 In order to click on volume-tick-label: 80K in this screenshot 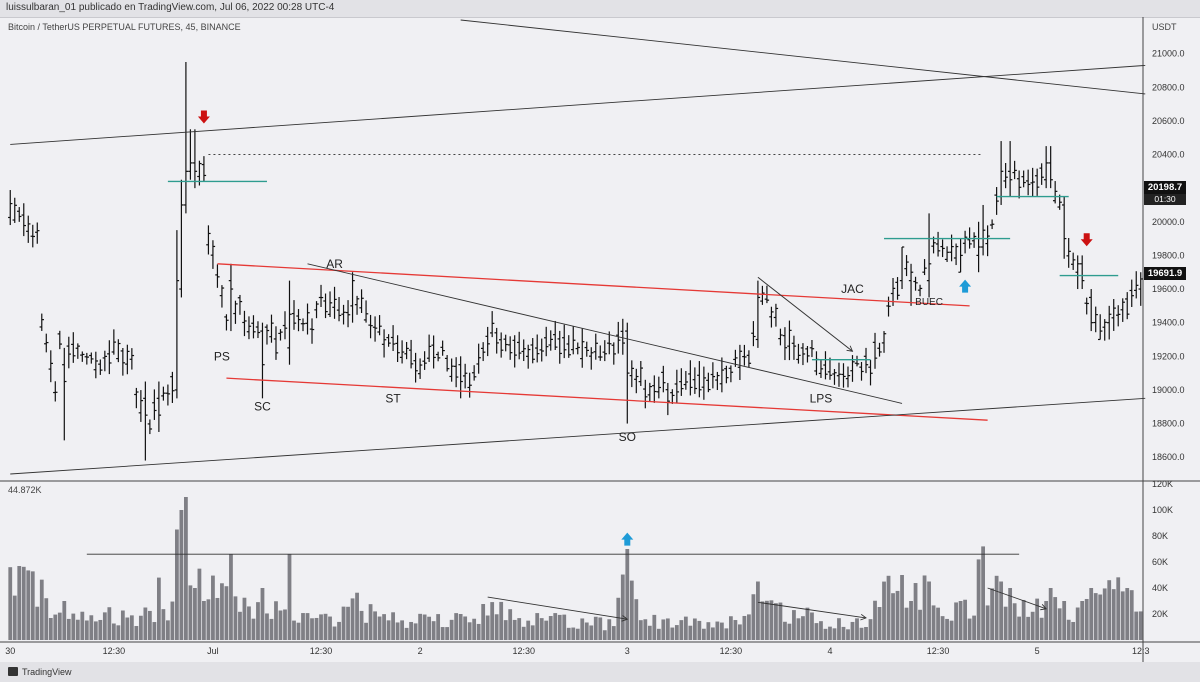, I will do `click(1160, 536)`.